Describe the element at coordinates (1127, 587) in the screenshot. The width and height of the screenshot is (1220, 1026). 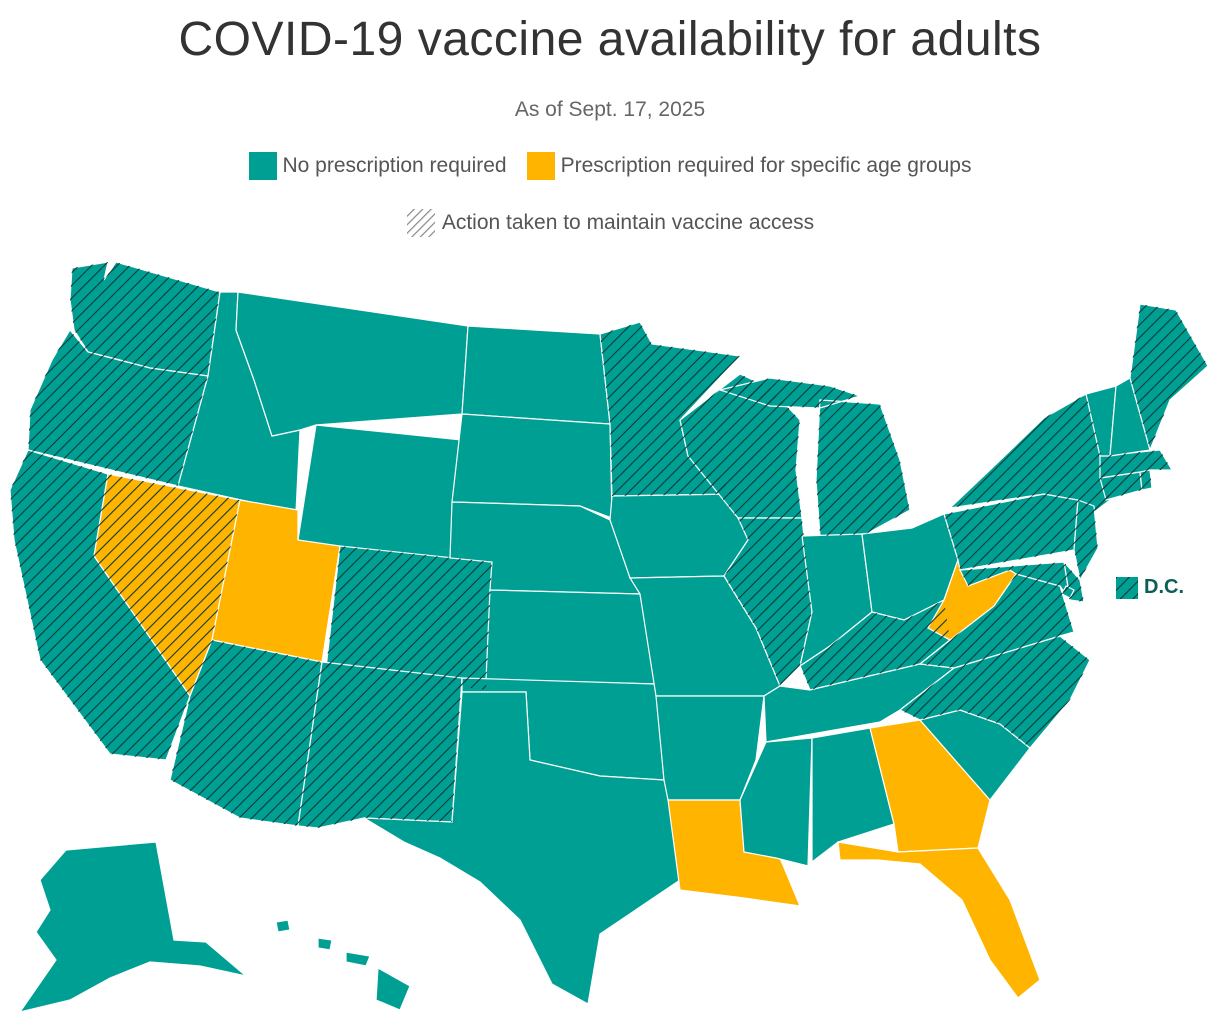
I see `dc-swatch-icon` at that location.